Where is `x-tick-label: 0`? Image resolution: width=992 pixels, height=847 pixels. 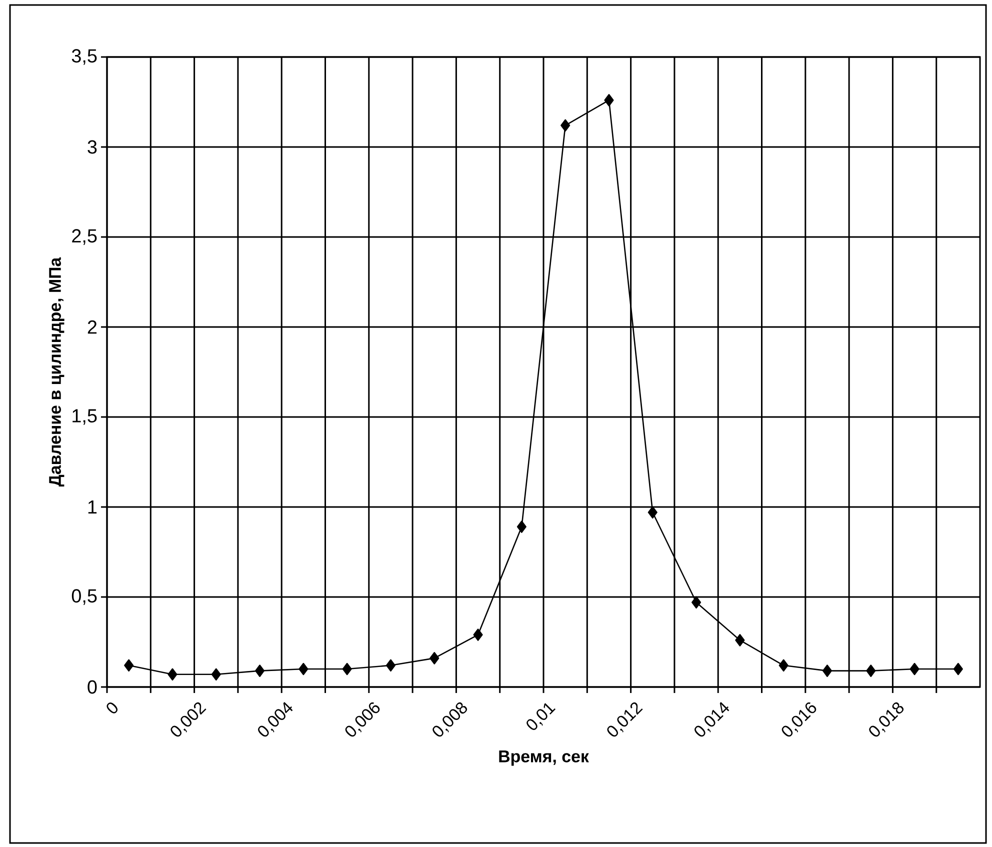 x-tick-label: 0 is located at coordinates (112, 708).